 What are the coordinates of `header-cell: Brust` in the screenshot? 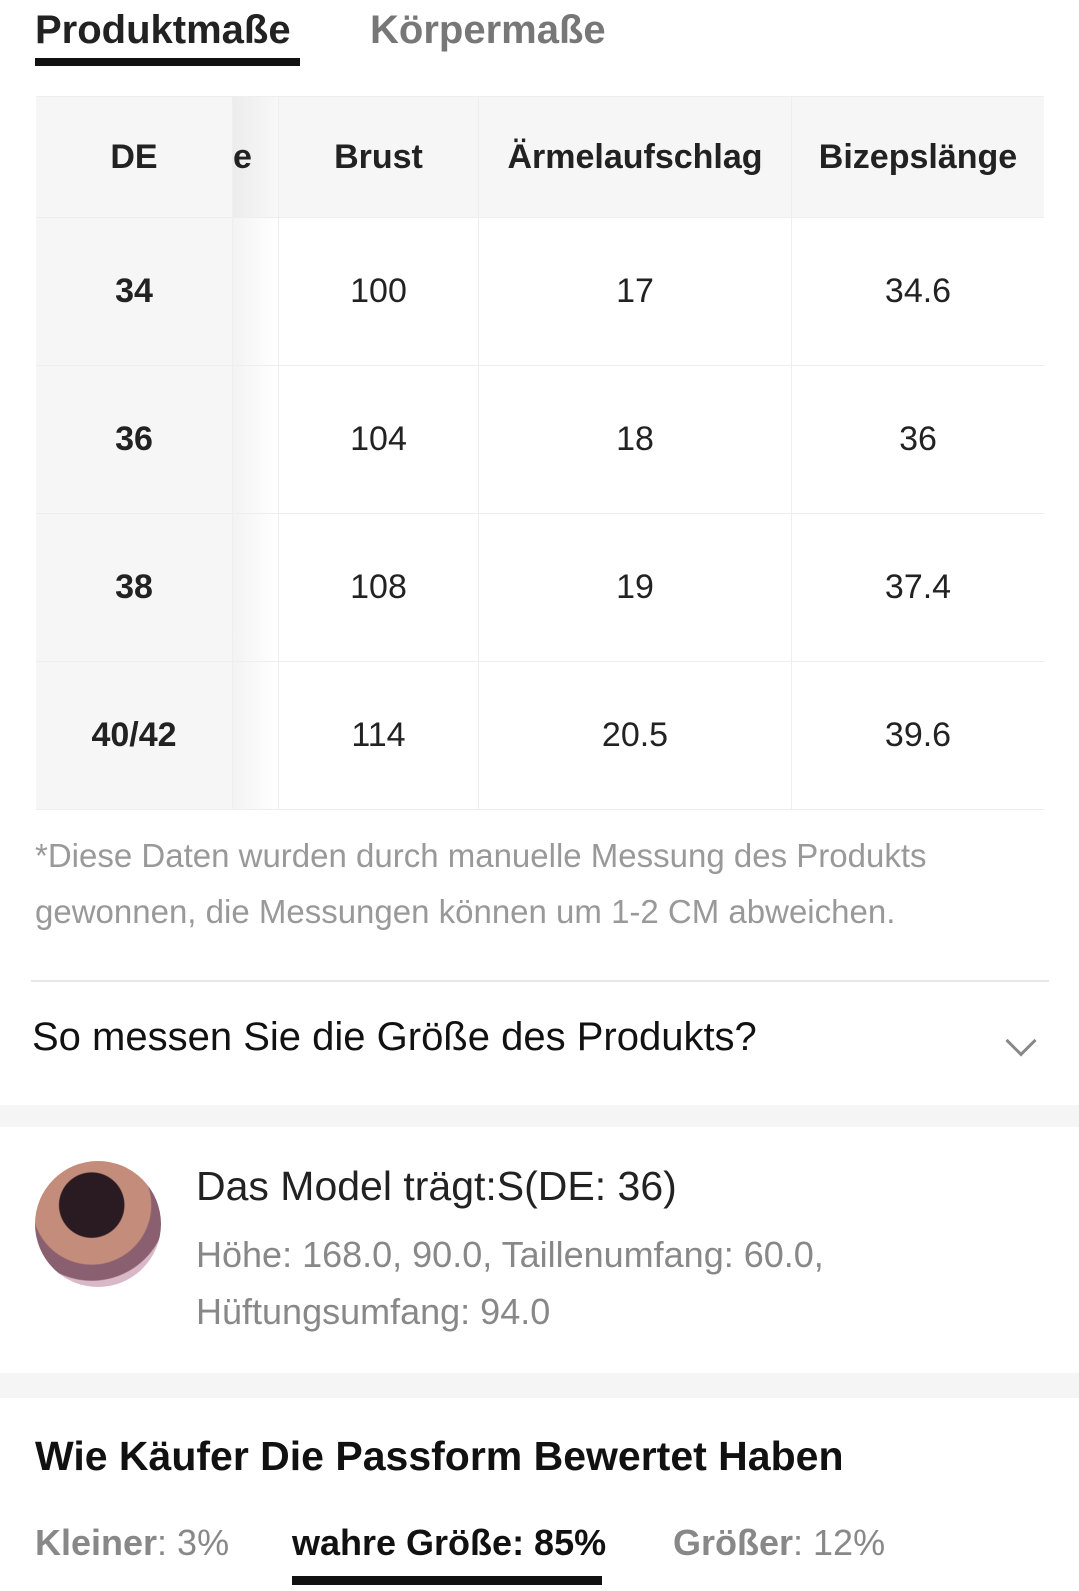 It's located at (379, 157).